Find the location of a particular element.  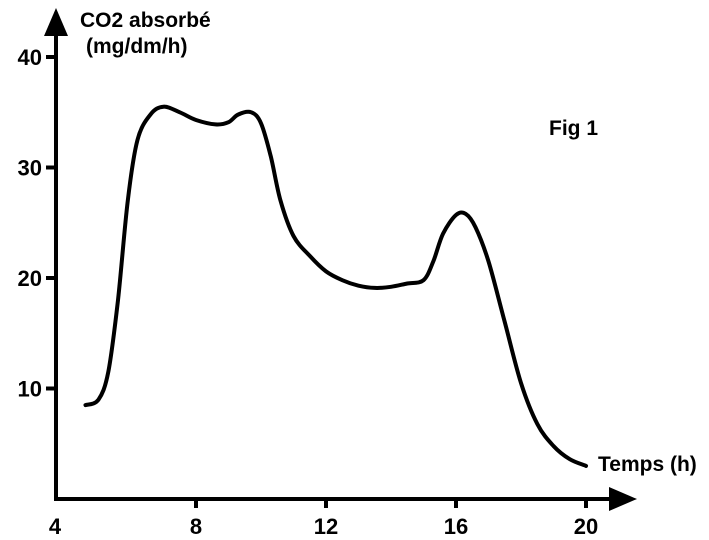

y-axis-arrow is located at coordinates (56, 22).